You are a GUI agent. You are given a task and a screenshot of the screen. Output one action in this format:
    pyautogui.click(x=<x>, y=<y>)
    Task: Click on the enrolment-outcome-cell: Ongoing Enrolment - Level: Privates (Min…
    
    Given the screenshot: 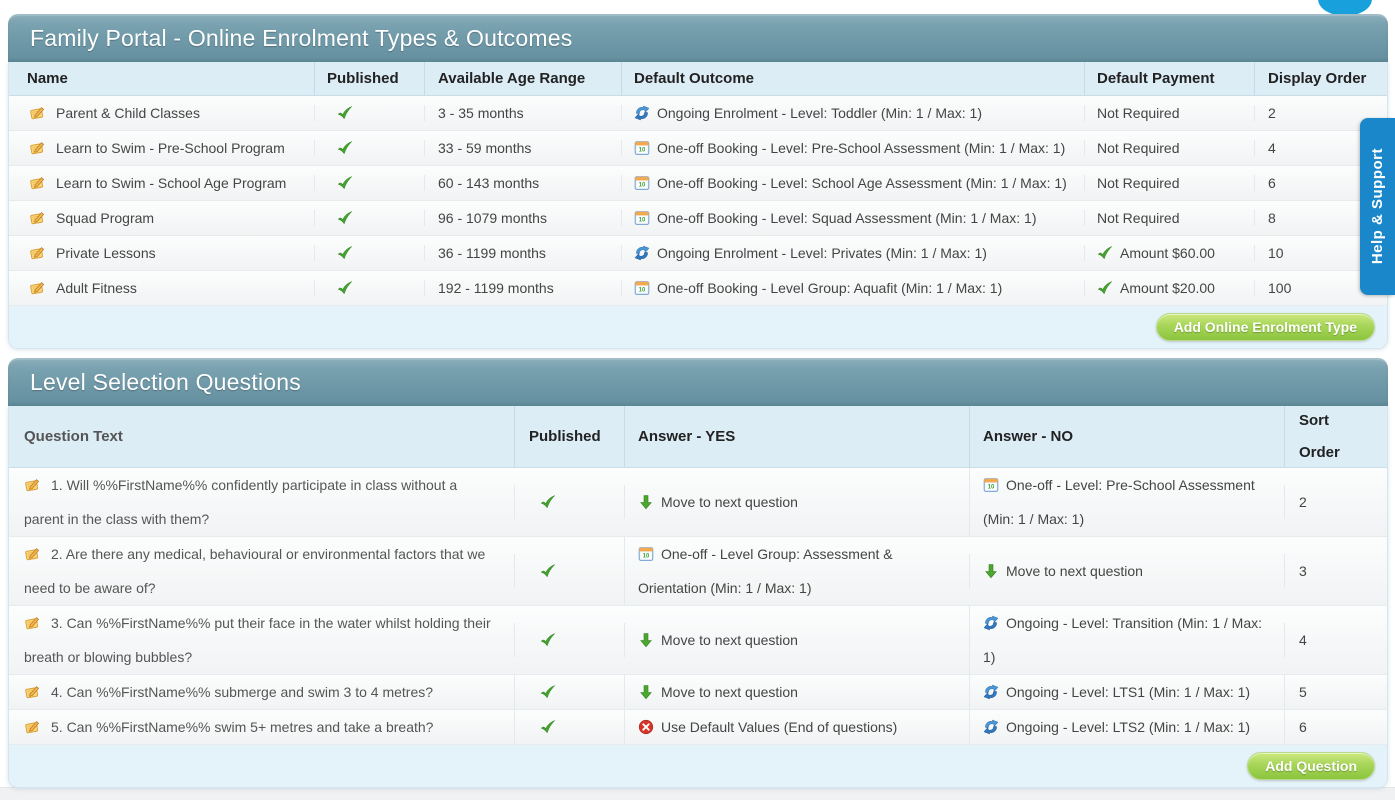 What is the action you would take?
    pyautogui.click(x=852, y=253)
    